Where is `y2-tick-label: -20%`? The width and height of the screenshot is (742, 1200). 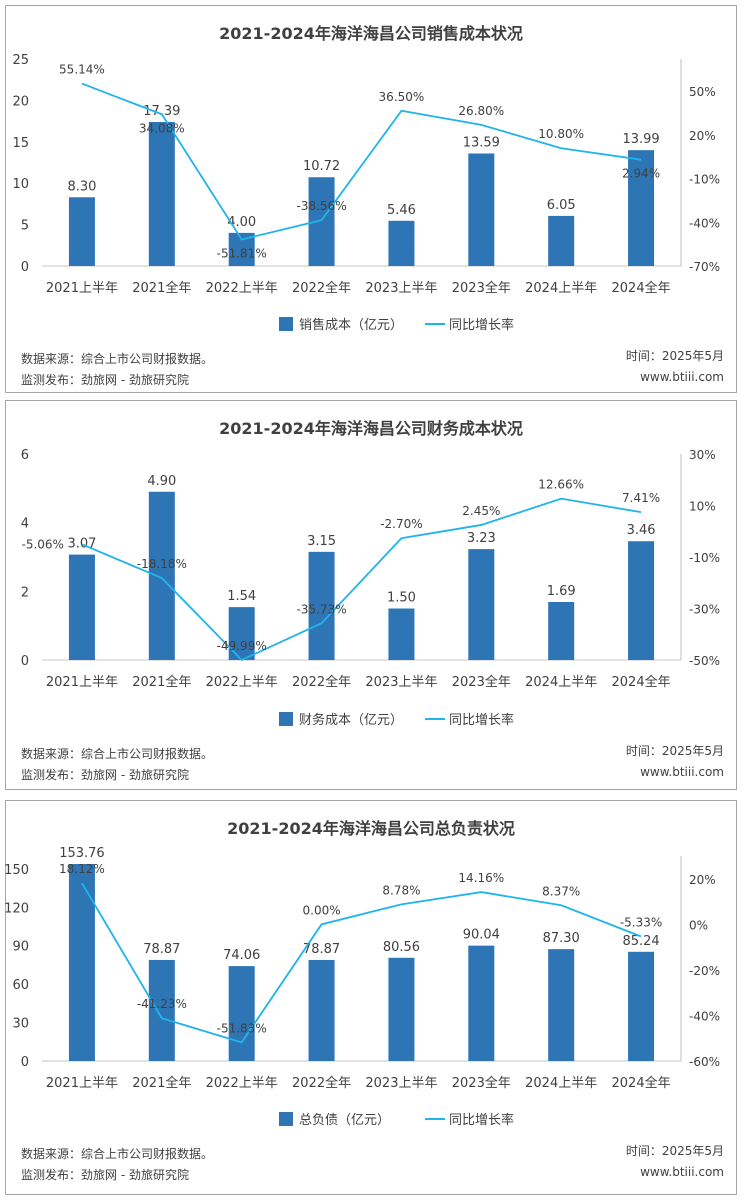 y2-tick-label: -20% is located at coordinates (704, 971).